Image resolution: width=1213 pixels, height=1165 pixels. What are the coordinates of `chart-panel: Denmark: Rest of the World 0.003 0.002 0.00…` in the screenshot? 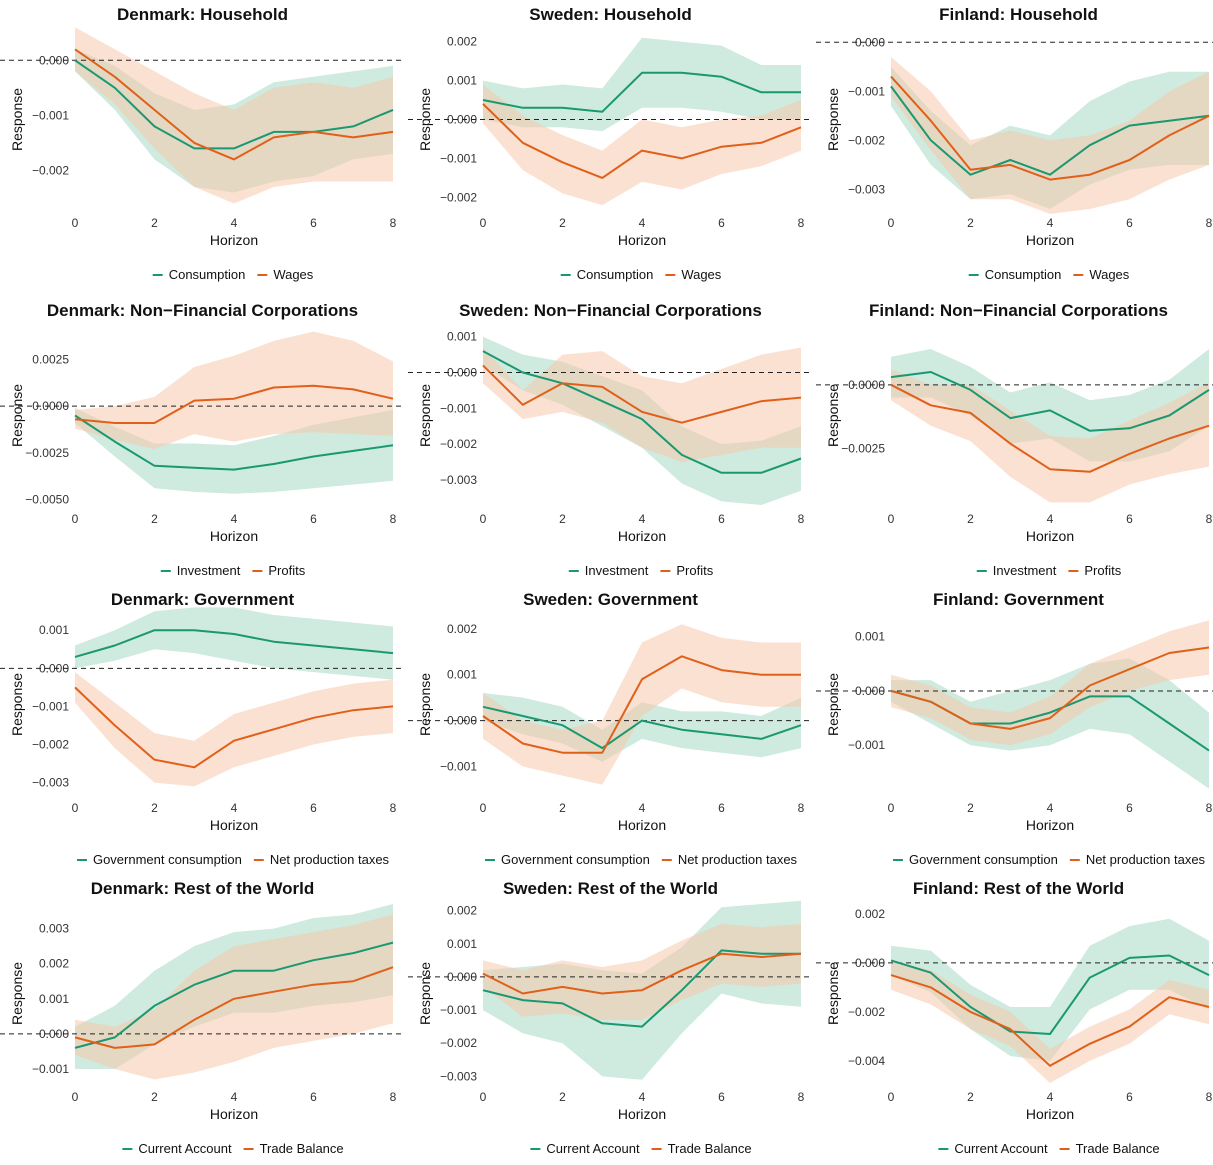 It's located at (202, 1019).